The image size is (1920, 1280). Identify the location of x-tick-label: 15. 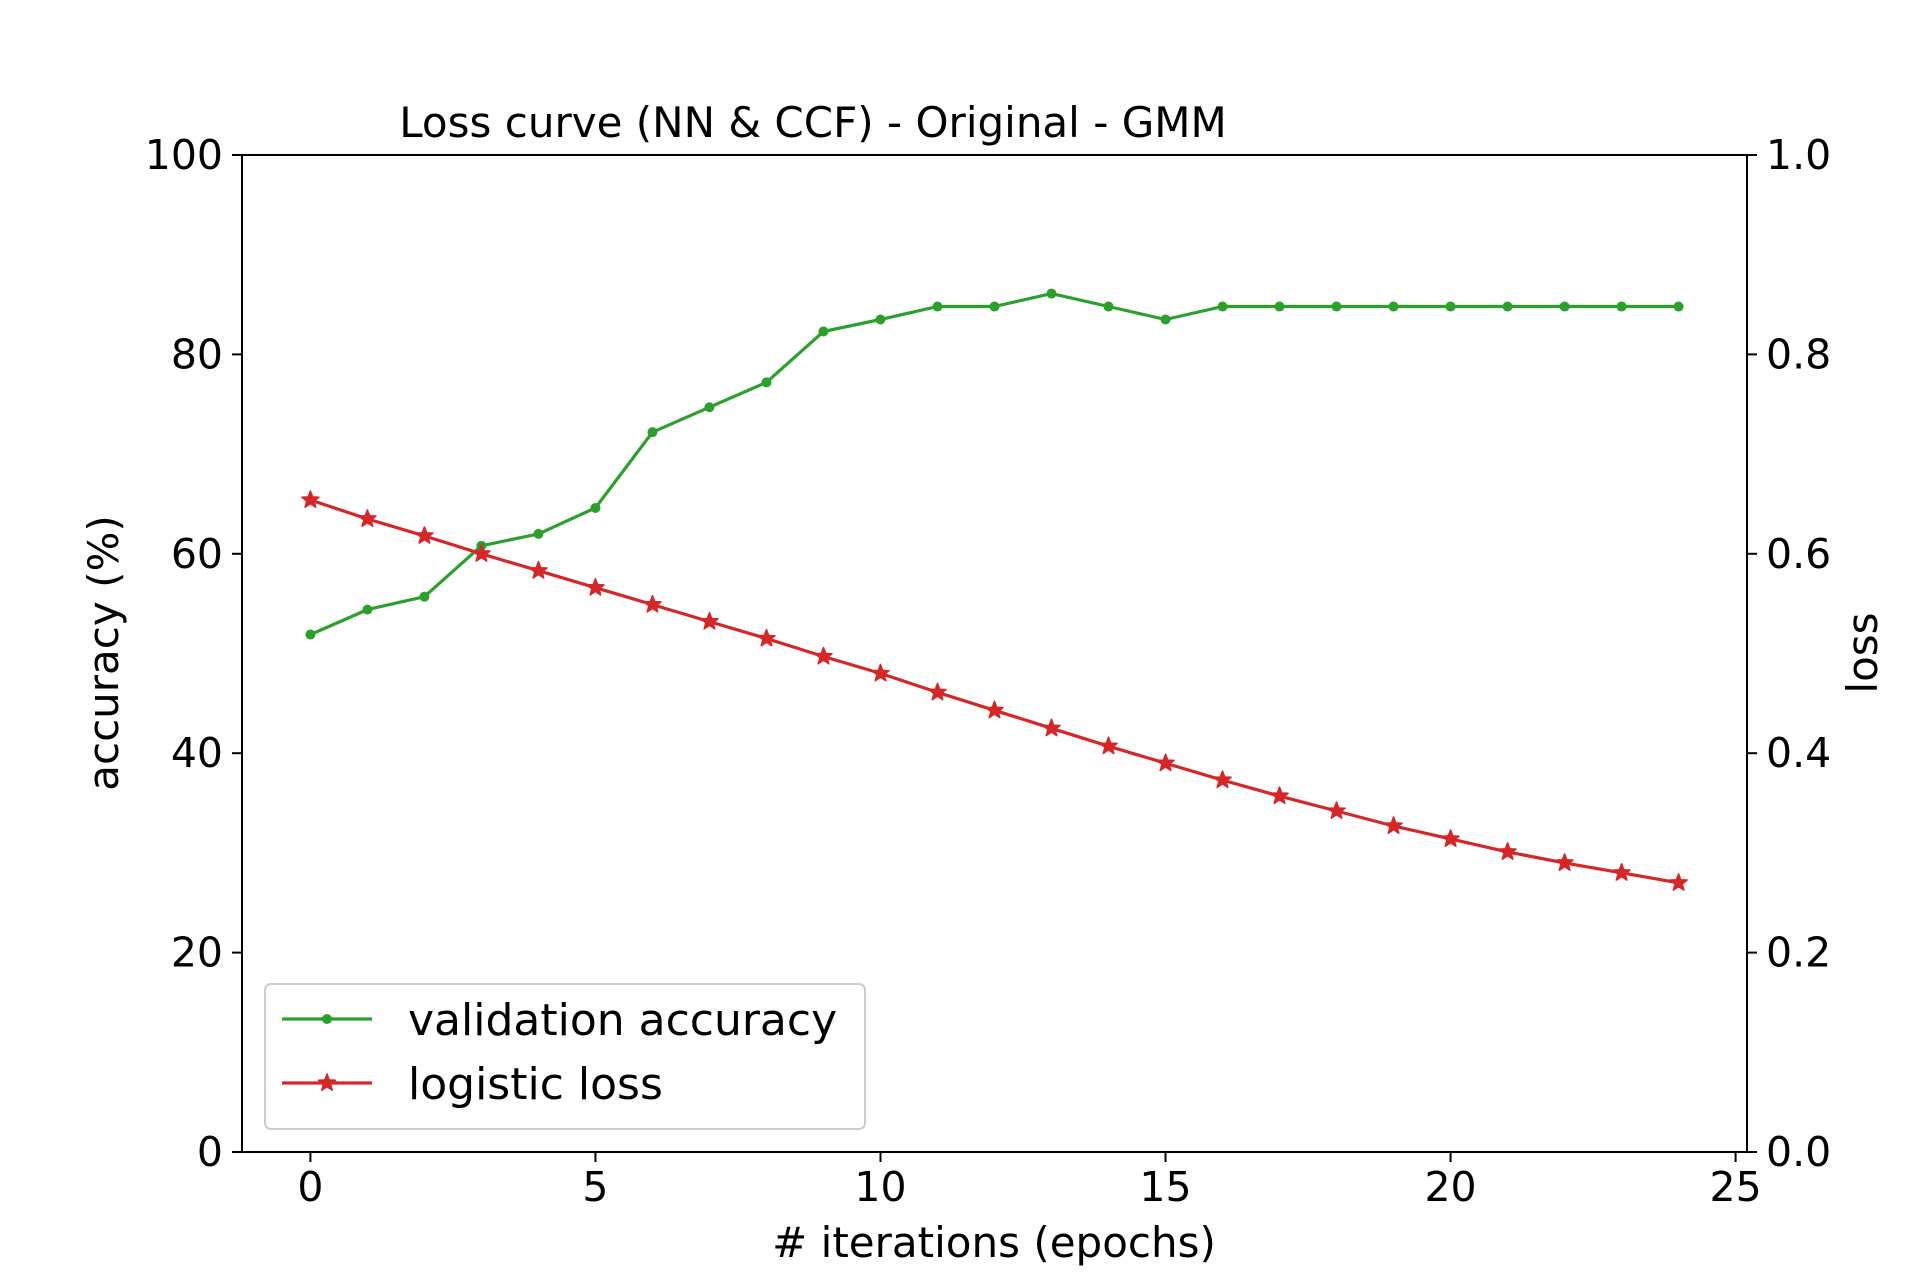
(1165, 1187).